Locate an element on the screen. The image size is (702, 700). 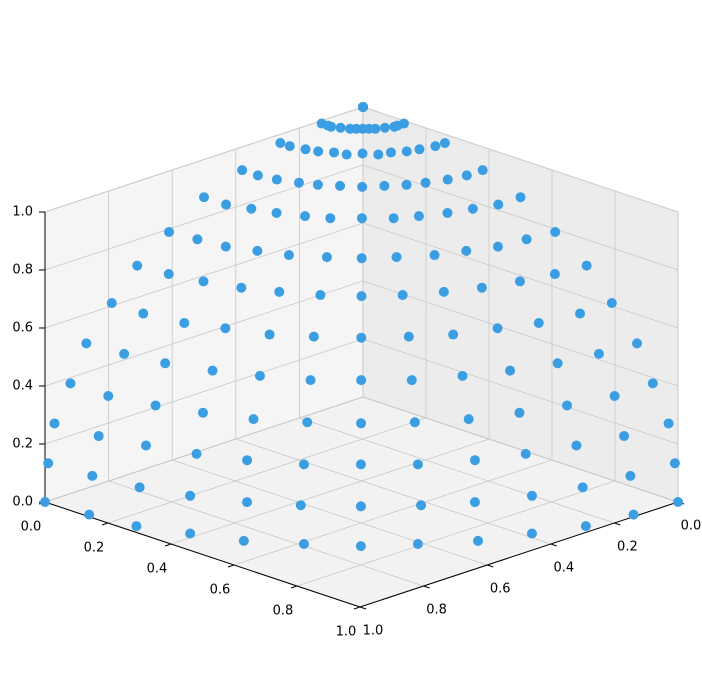
x-axis is located at coordinates (202, 554).